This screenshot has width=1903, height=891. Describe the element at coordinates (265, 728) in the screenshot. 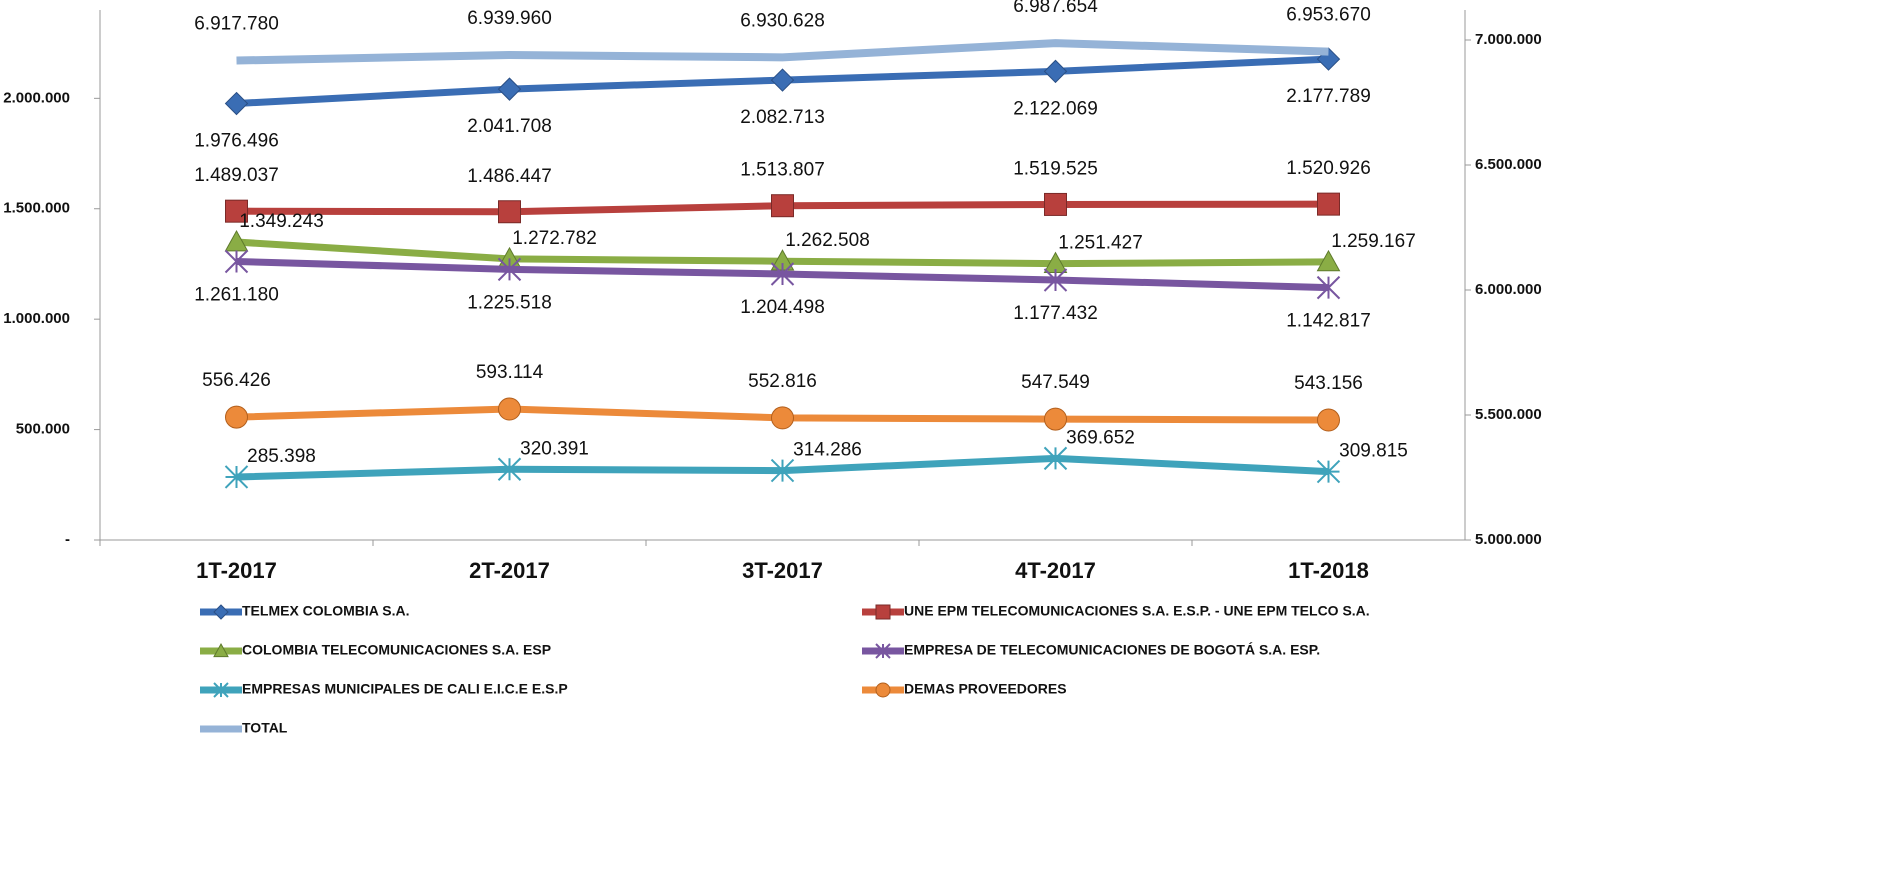

I see `legend-label: TOTAL` at that location.